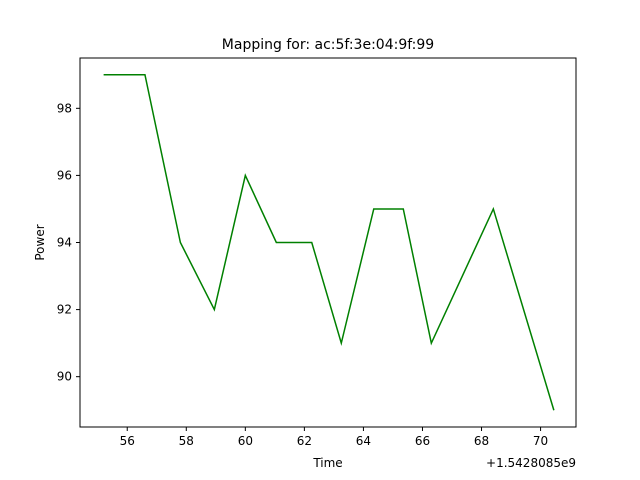 Image resolution: width=640 pixels, height=480 pixels. Describe the element at coordinates (422, 441) in the screenshot. I see `x-tick-label: 66` at that location.